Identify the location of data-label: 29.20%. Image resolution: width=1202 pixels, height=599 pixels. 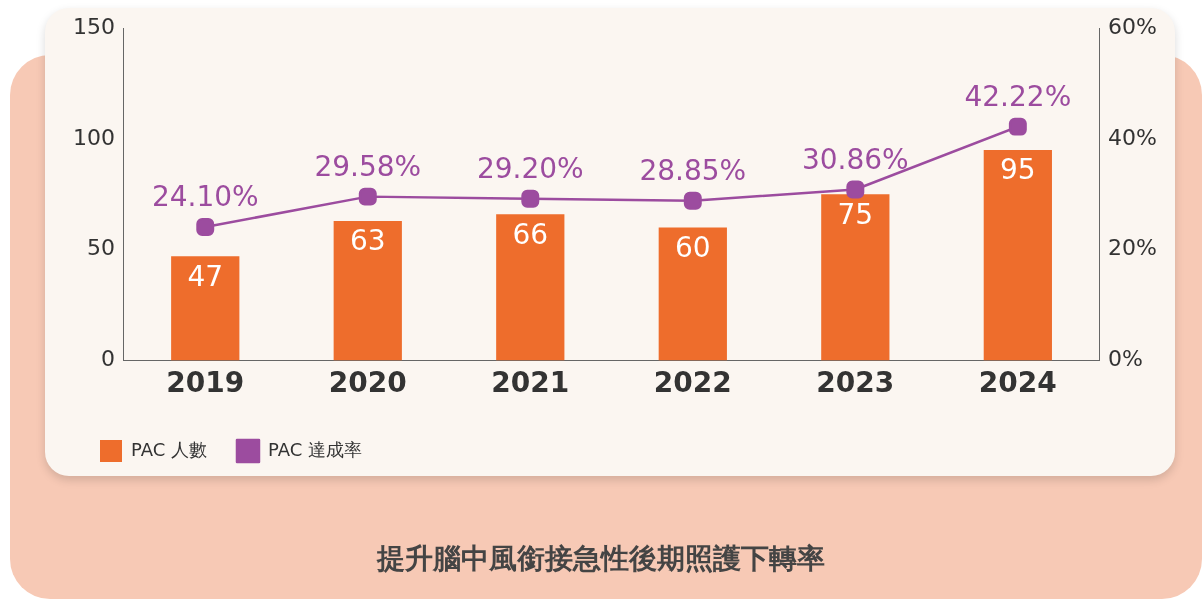
(530, 169).